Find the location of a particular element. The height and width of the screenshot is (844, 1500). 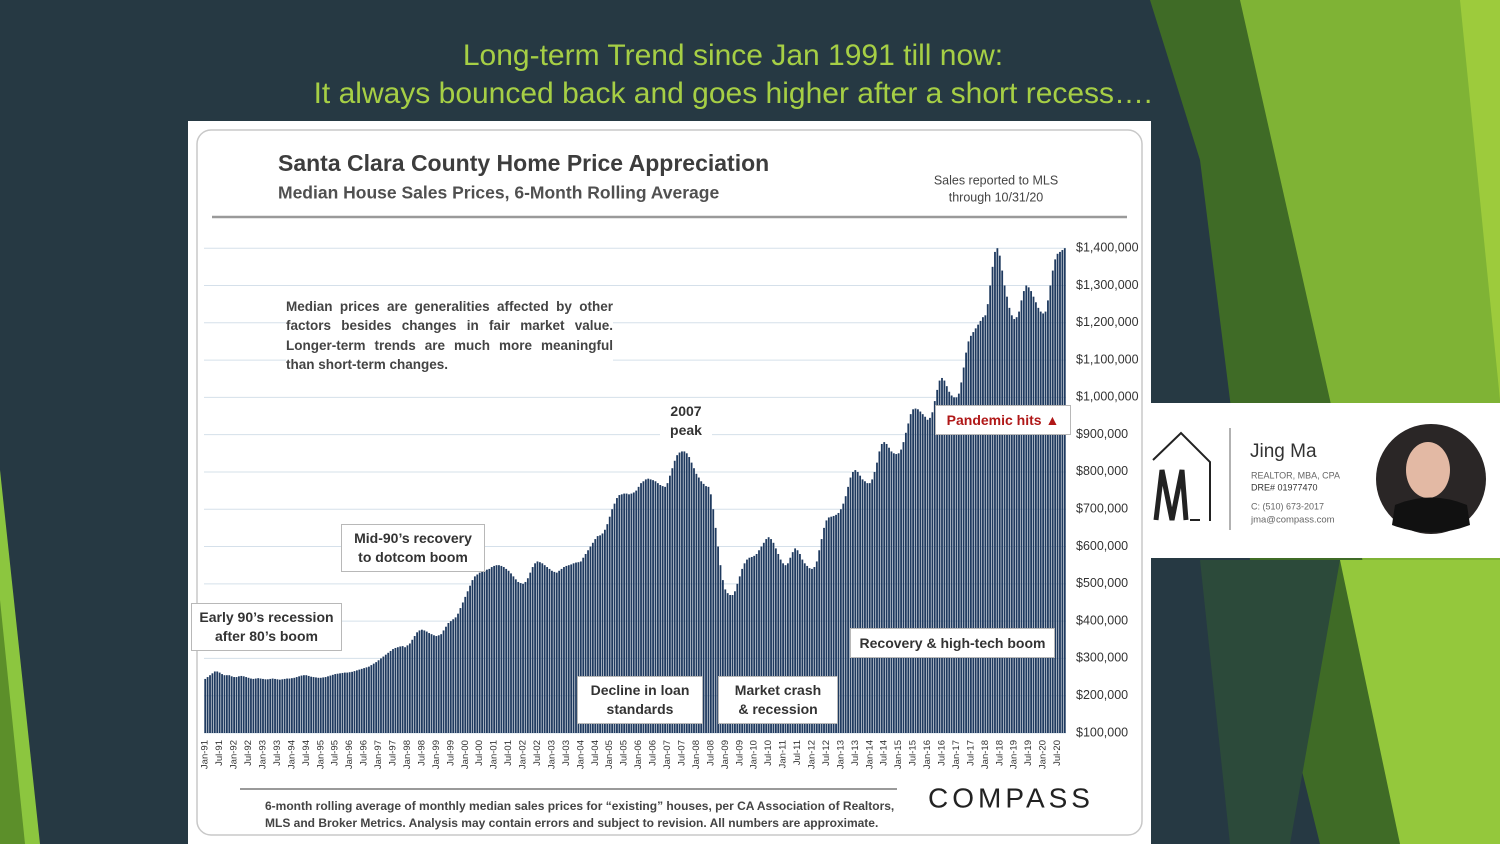

x-tick-label: Jan-08 is located at coordinates (696, 754).